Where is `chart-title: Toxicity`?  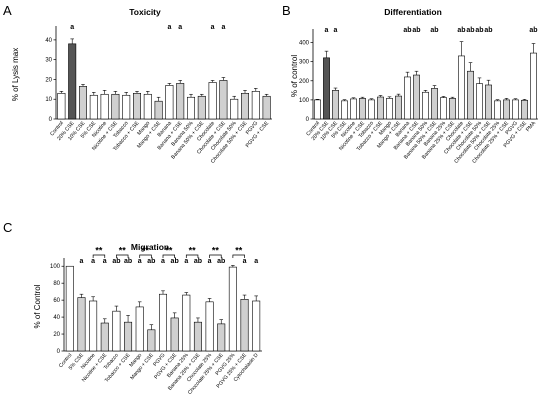
chart-title: Toxicity is located at coordinates (145, 12).